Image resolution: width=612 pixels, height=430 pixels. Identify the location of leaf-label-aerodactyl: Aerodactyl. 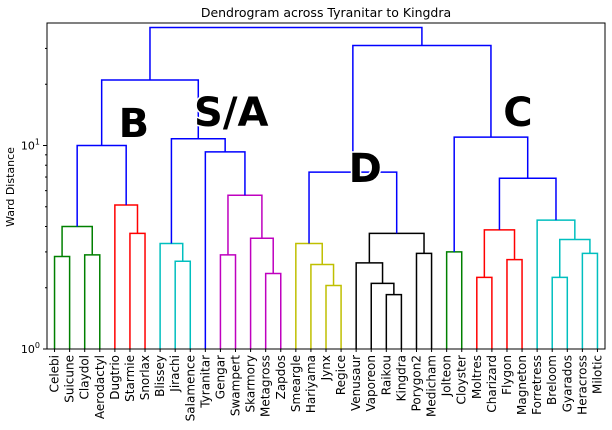
(100, 387).